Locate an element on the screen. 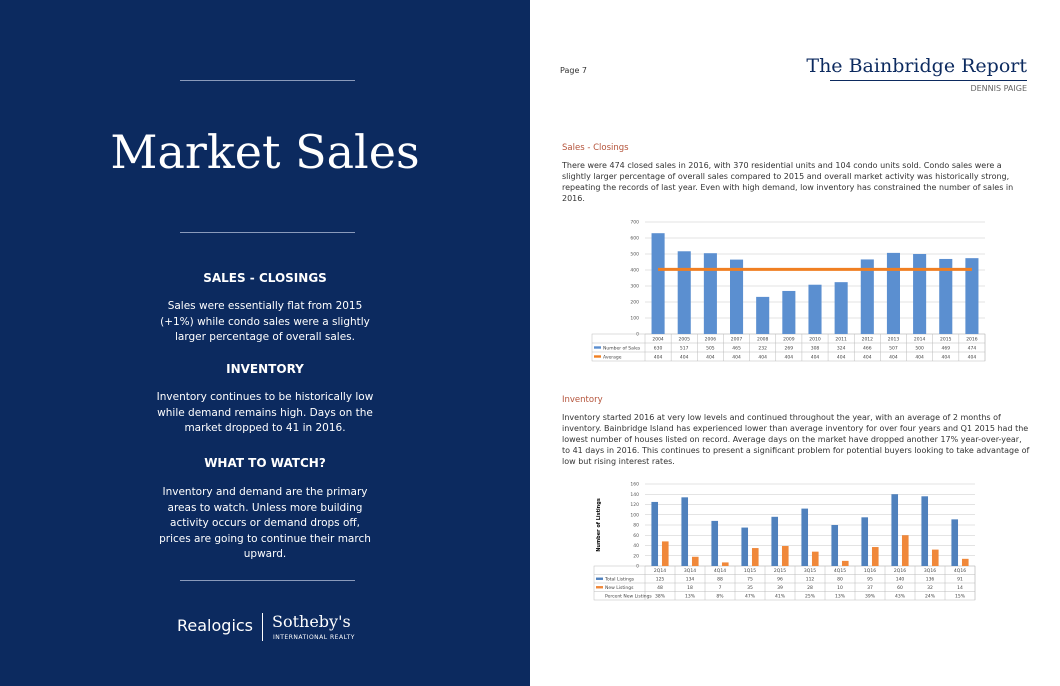  y-tick-label: 500 is located at coordinates (634, 255).